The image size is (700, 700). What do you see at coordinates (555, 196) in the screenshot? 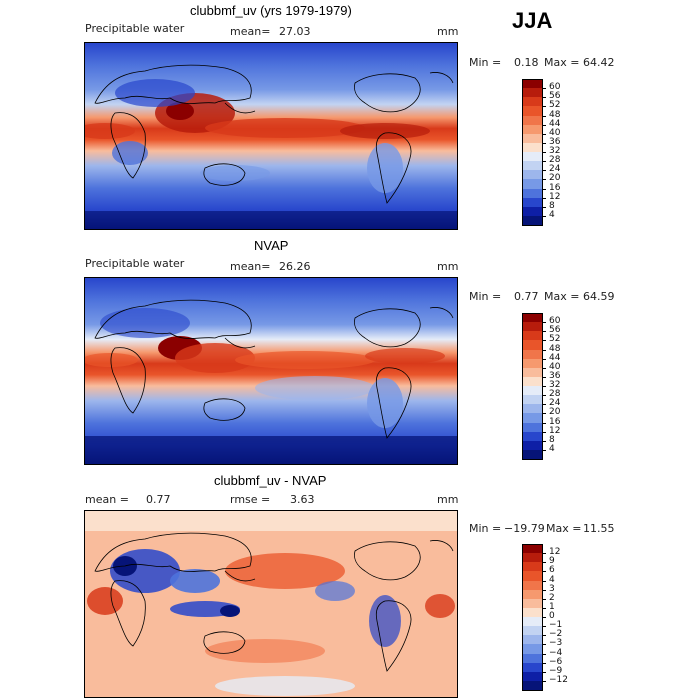
I see `colorbar-label: 12` at bounding box center [555, 196].